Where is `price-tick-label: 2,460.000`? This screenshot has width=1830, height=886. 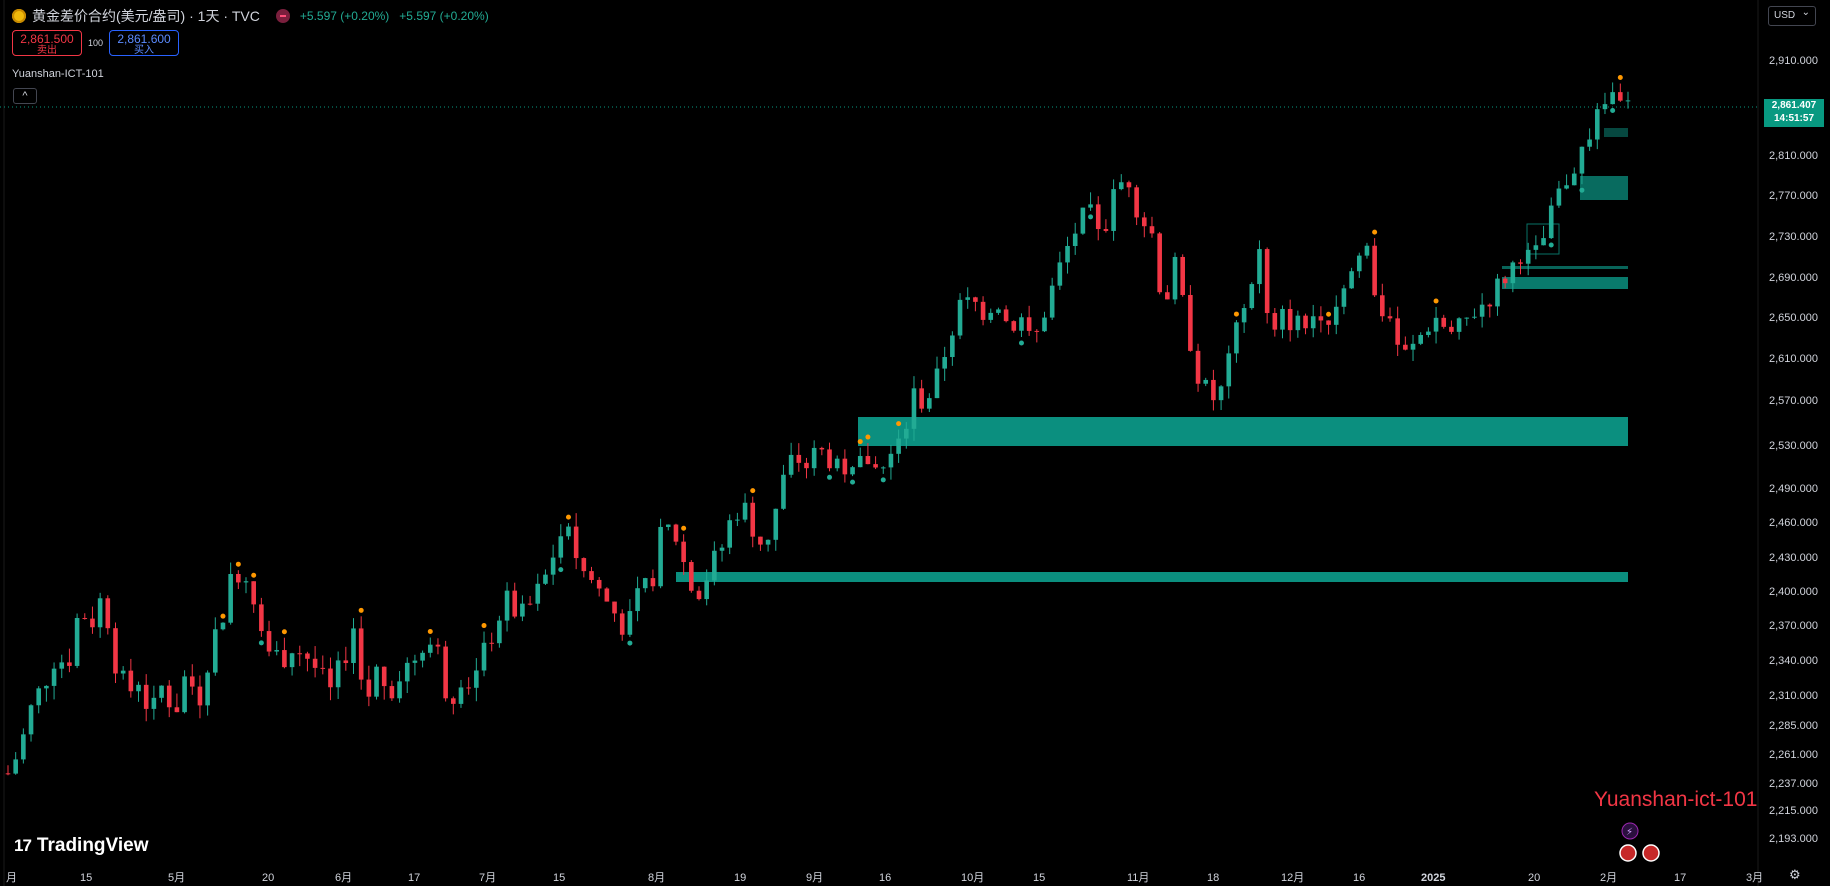
price-tick-label: 2,460.000 is located at coordinates (1793, 523).